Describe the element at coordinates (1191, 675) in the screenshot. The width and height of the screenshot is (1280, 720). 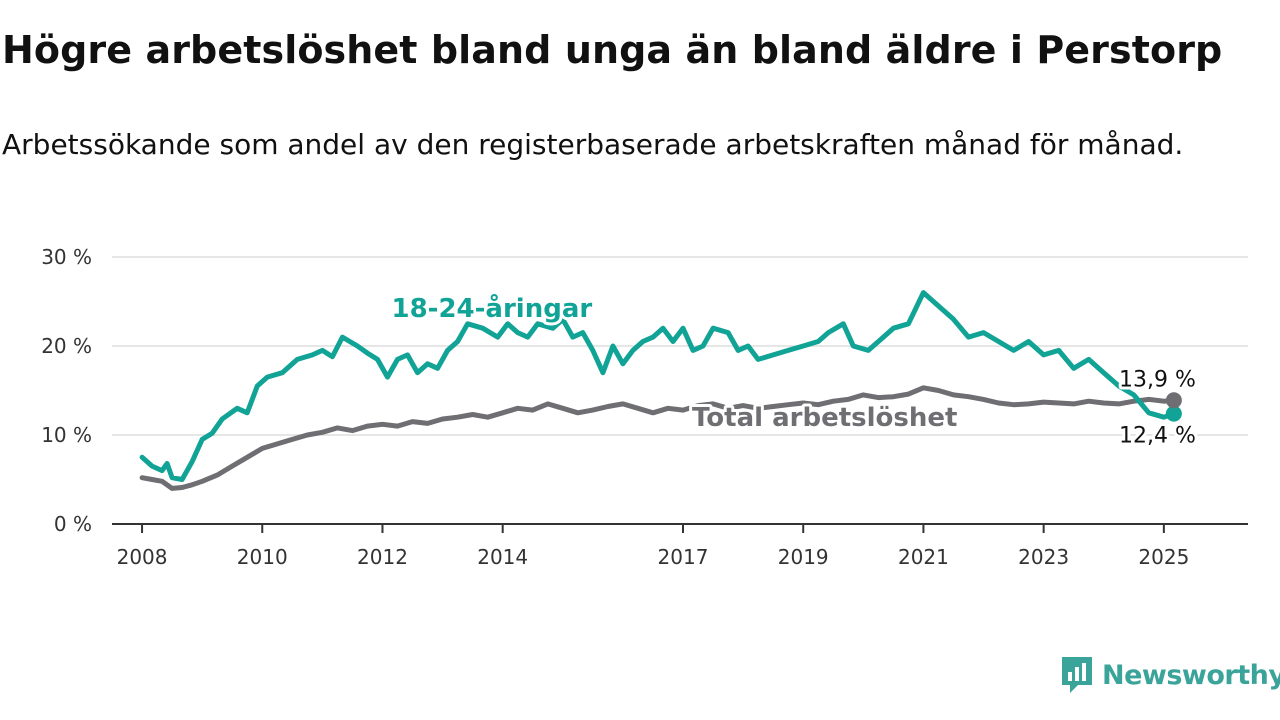
I see `newsworthy-logo-text: Newsworthy` at that location.